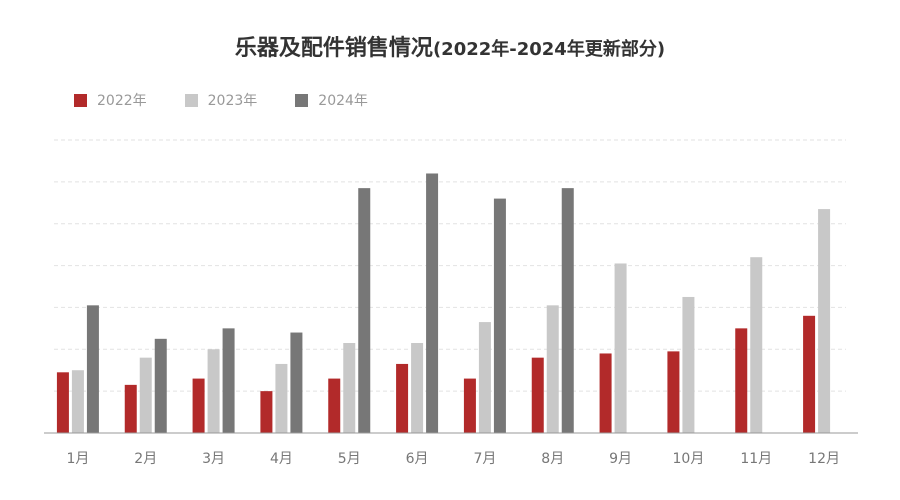  I want to click on legend-item-2024: 2024年, so click(331, 100).